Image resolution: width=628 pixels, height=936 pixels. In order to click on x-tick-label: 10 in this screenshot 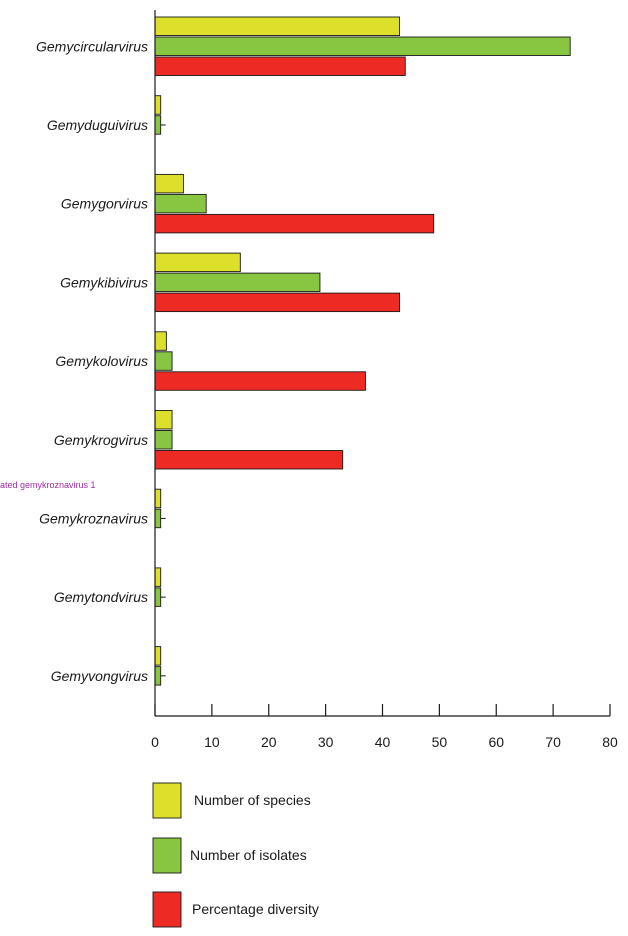, I will do `click(212, 742)`.